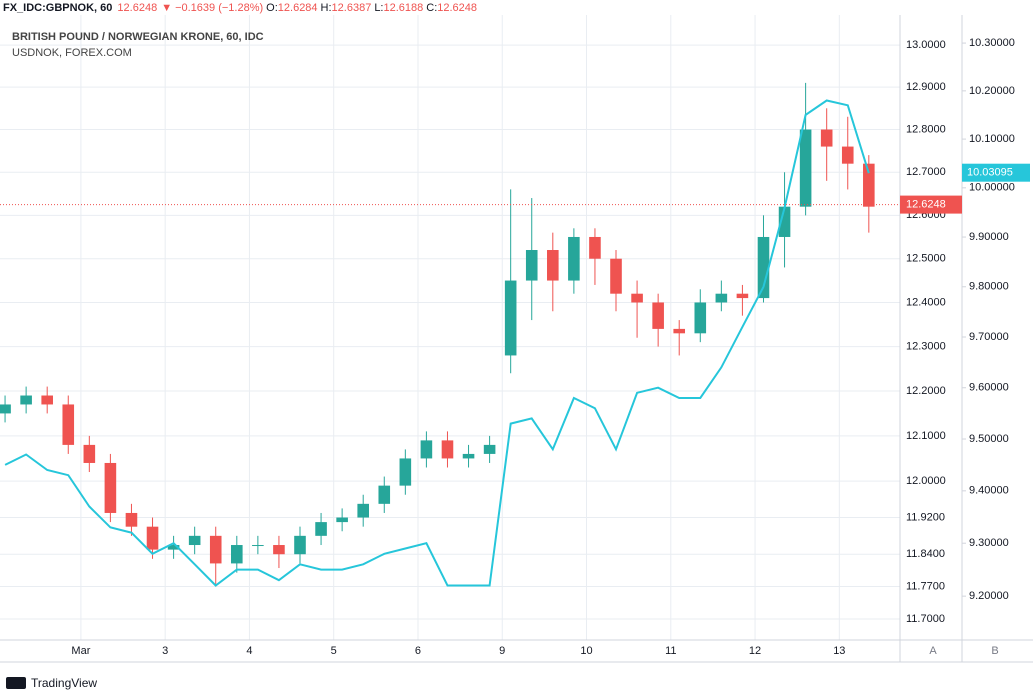 The width and height of the screenshot is (1033, 700). Describe the element at coordinates (926, 205) in the screenshot. I see `last-price-label: 12.6248` at that location.